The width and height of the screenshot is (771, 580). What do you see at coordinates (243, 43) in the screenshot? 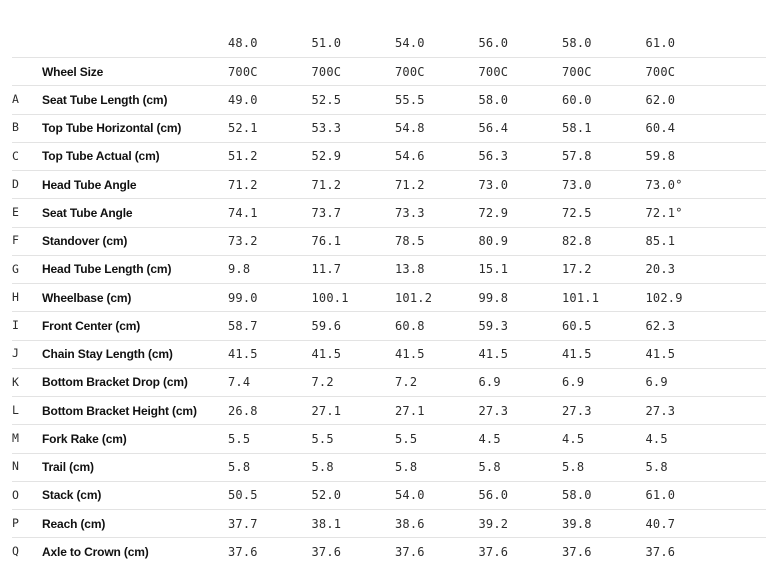
I see `size-column-header: 48.0` at bounding box center [243, 43].